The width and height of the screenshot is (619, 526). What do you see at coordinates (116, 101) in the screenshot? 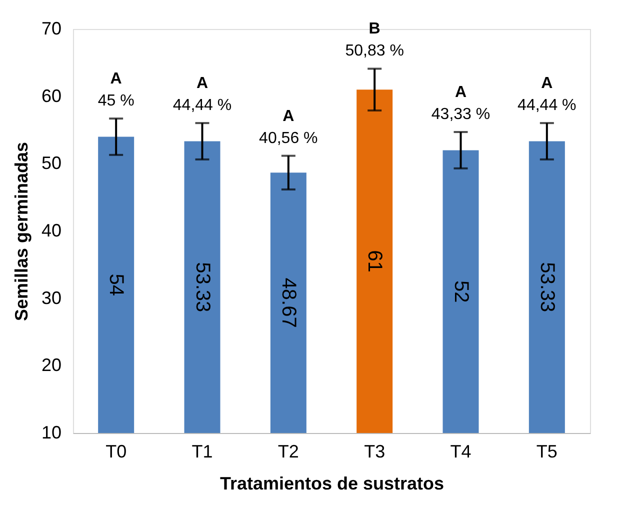
I see `annotation: 45 %` at bounding box center [116, 101].